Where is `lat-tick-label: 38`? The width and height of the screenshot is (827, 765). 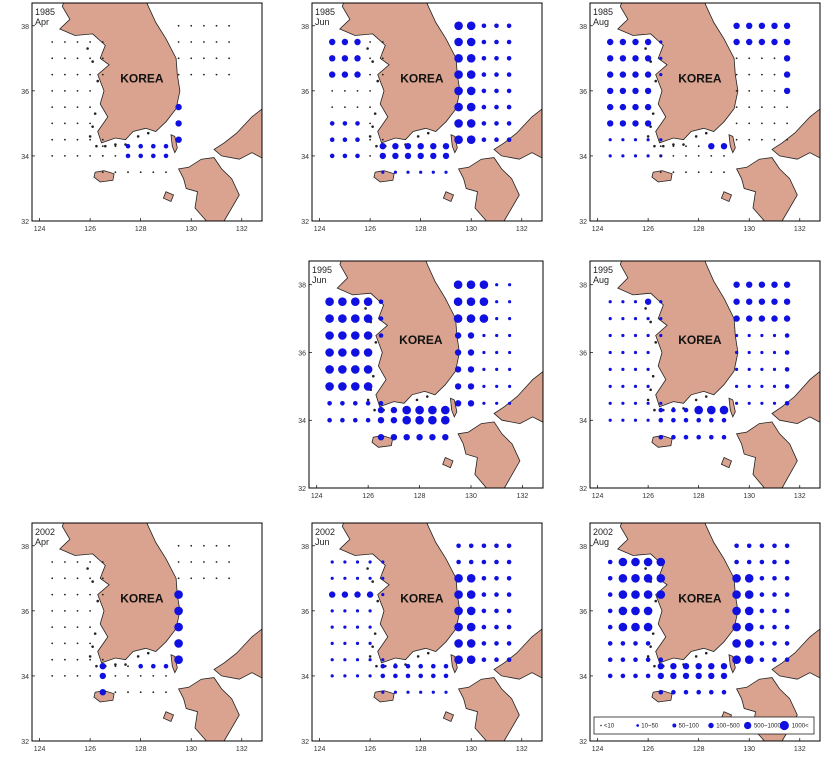 lat-tick-label: 38 is located at coordinates (302, 286).